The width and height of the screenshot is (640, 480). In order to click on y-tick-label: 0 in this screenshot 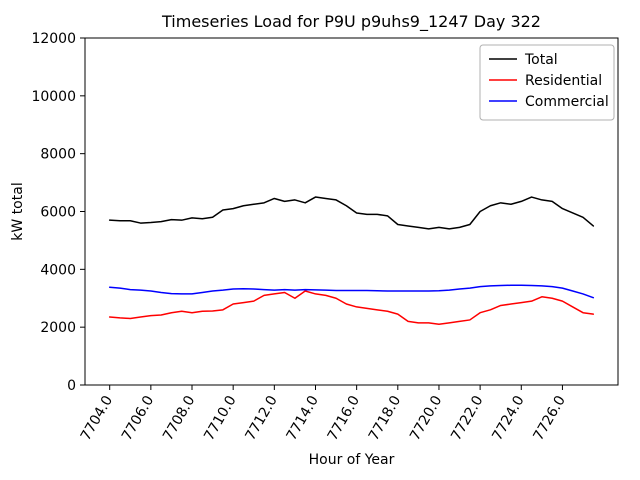, I will do `click(71, 386)`.